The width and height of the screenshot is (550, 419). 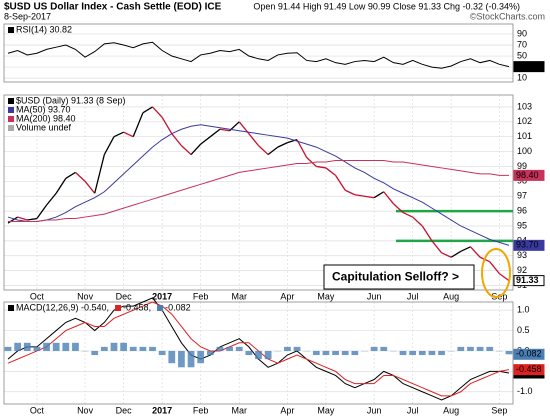 What do you see at coordinates (43, 109) in the screenshot?
I see `legend-entry: MA(50) 93.70` at bounding box center [43, 109].